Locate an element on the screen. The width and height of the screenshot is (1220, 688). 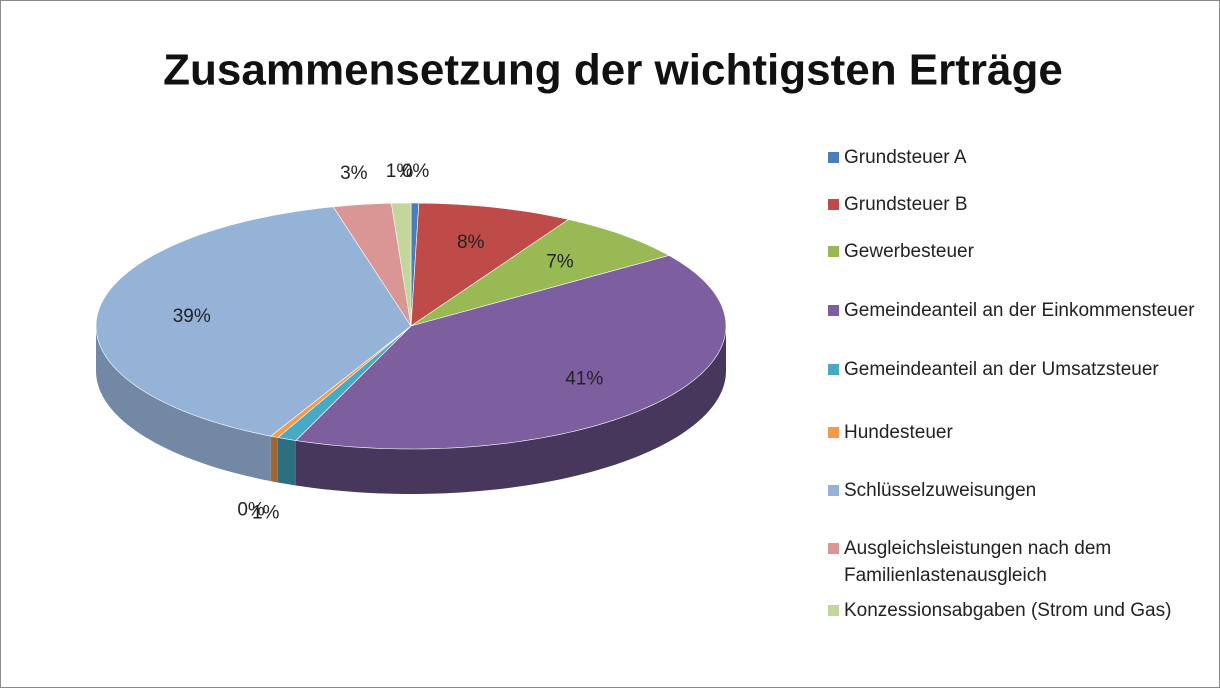
data-label: 7% is located at coordinates (560, 262).